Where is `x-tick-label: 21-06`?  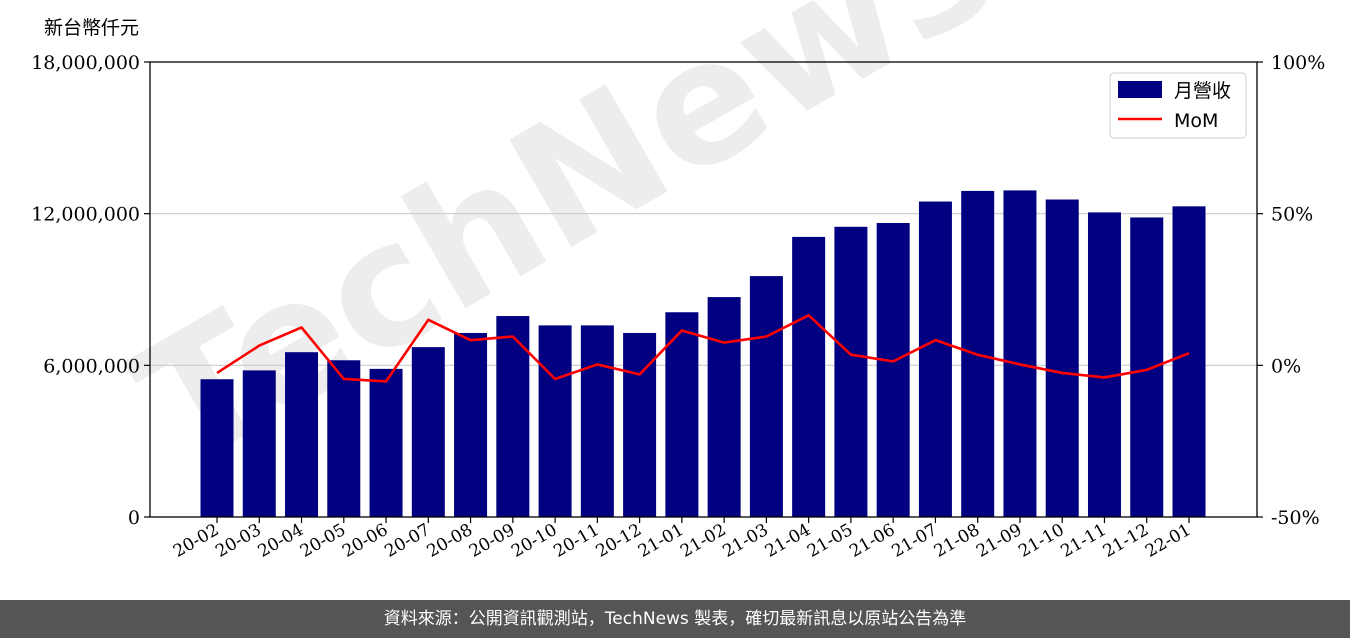 x-tick-label: 21-06 is located at coordinates (872, 541).